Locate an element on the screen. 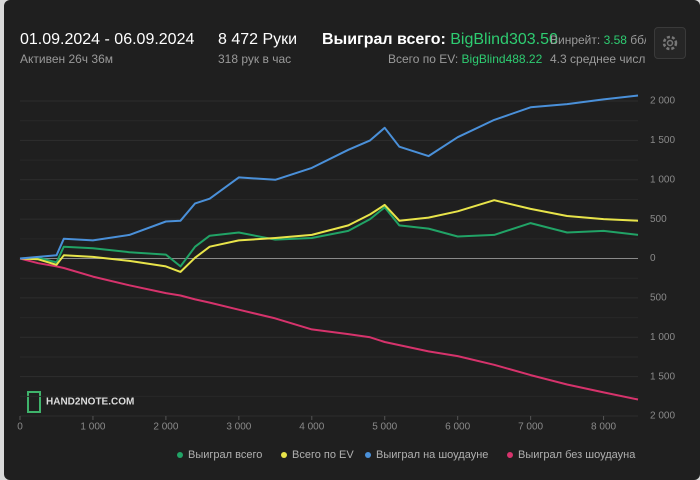  winrate: Винрейт: 3.58 бб/ is located at coordinates (598, 40).